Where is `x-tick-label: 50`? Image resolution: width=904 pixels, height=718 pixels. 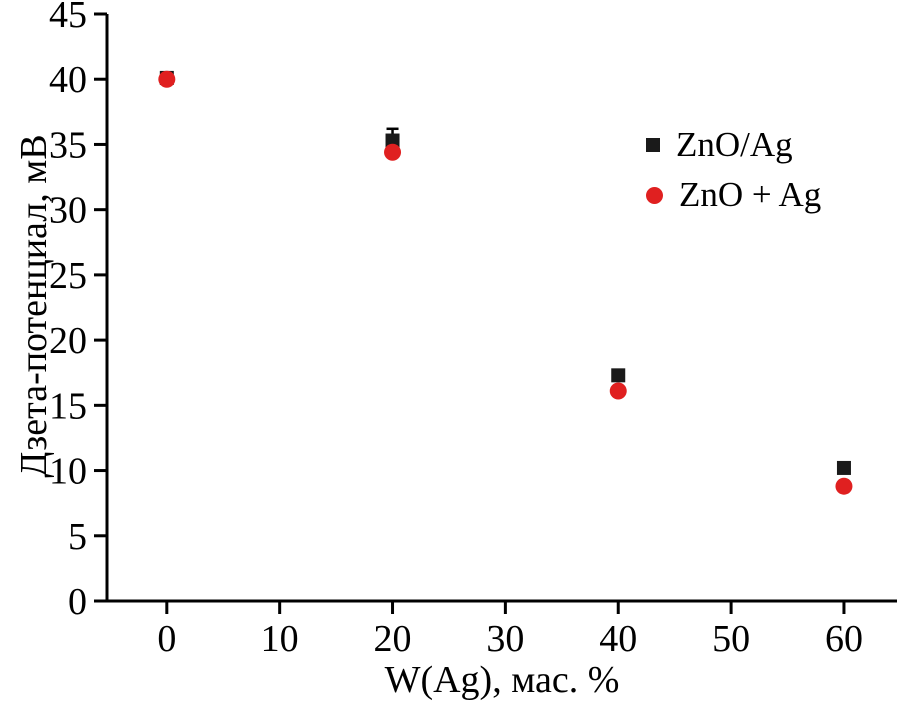 x-tick-label: 50 is located at coordinates (731, 639).